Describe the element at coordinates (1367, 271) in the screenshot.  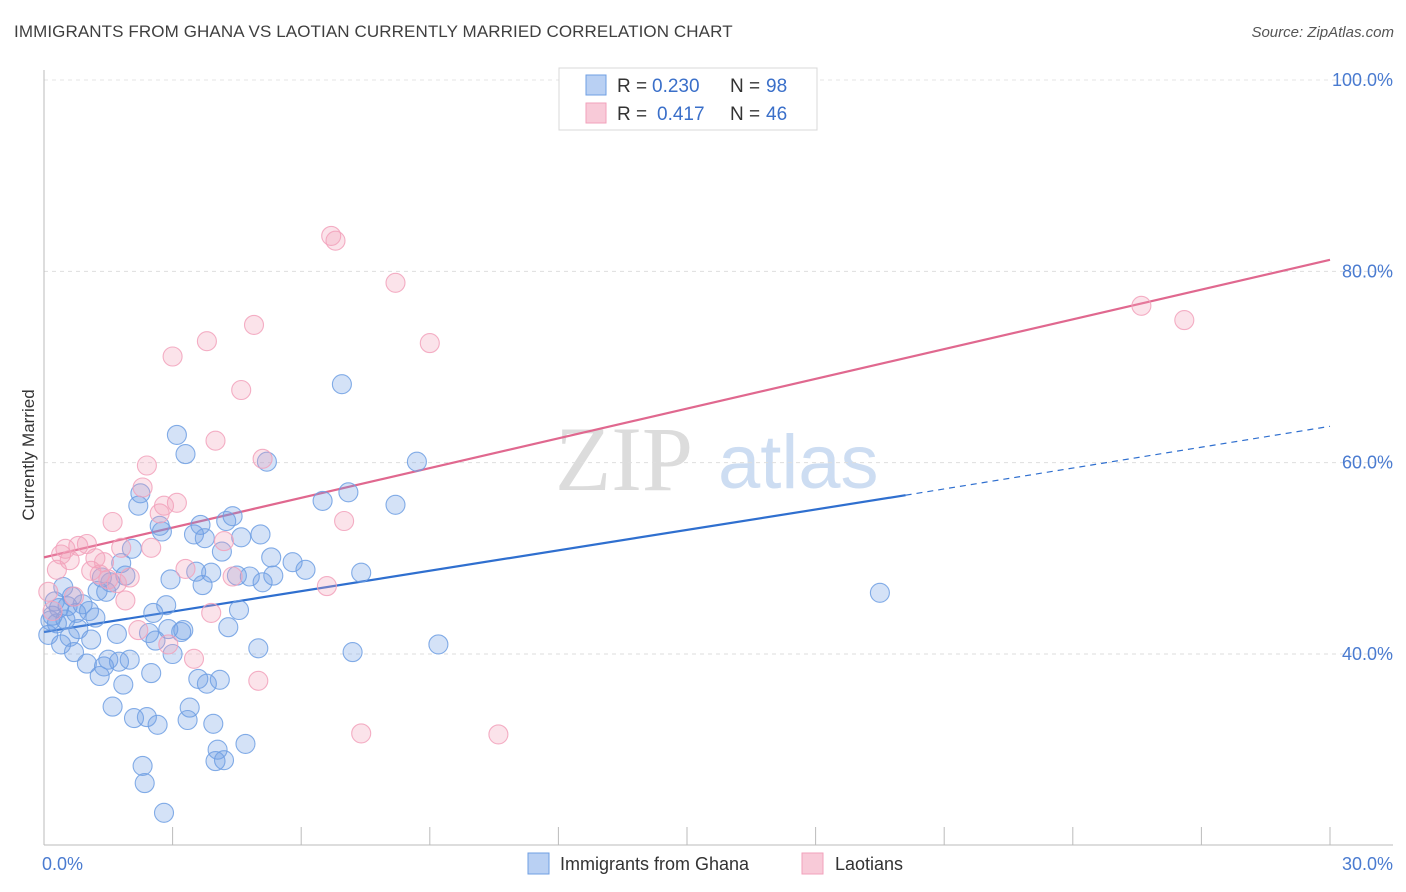
I see `y-tick-label: 80.0%` at that location.